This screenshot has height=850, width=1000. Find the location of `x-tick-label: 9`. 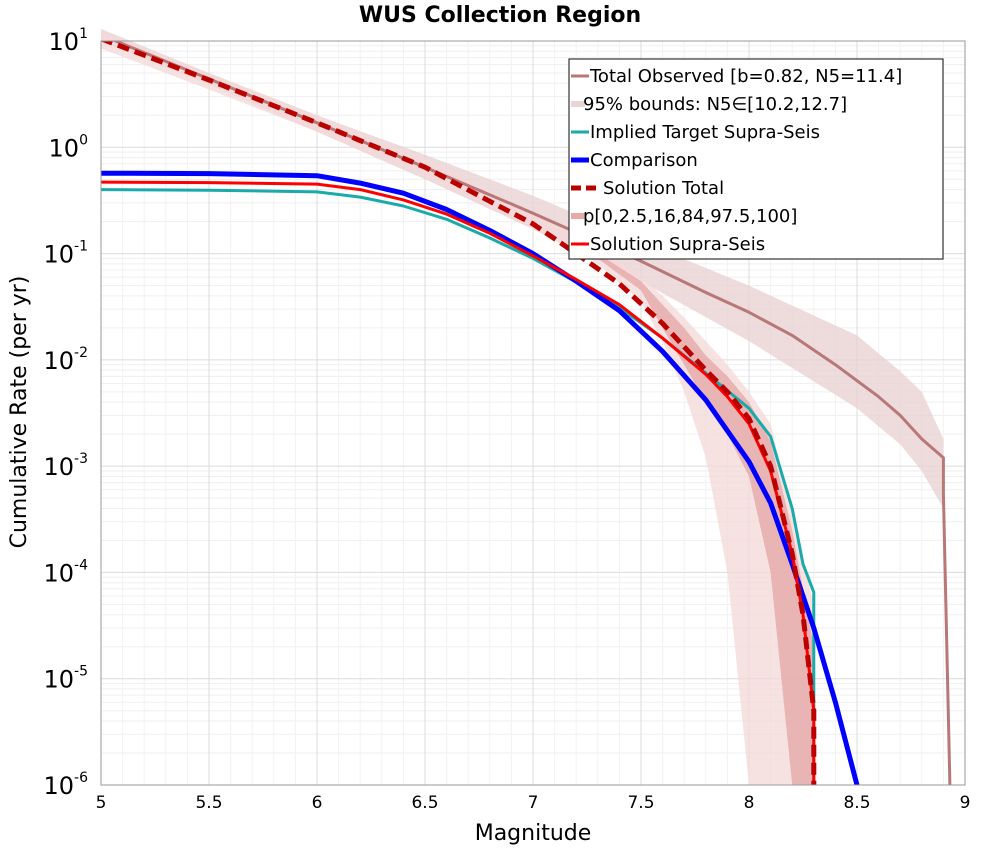

x-tick-label: 9 is located at coordinates (965, 803).